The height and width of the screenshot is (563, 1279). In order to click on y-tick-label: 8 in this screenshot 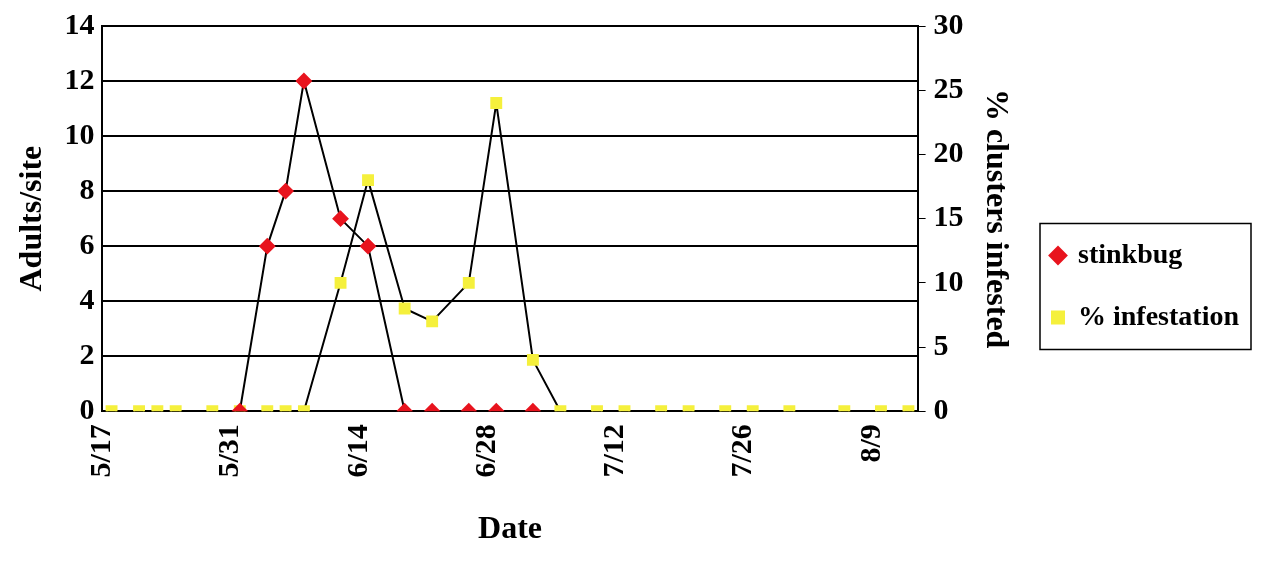, I will do `click(87, 188)`.